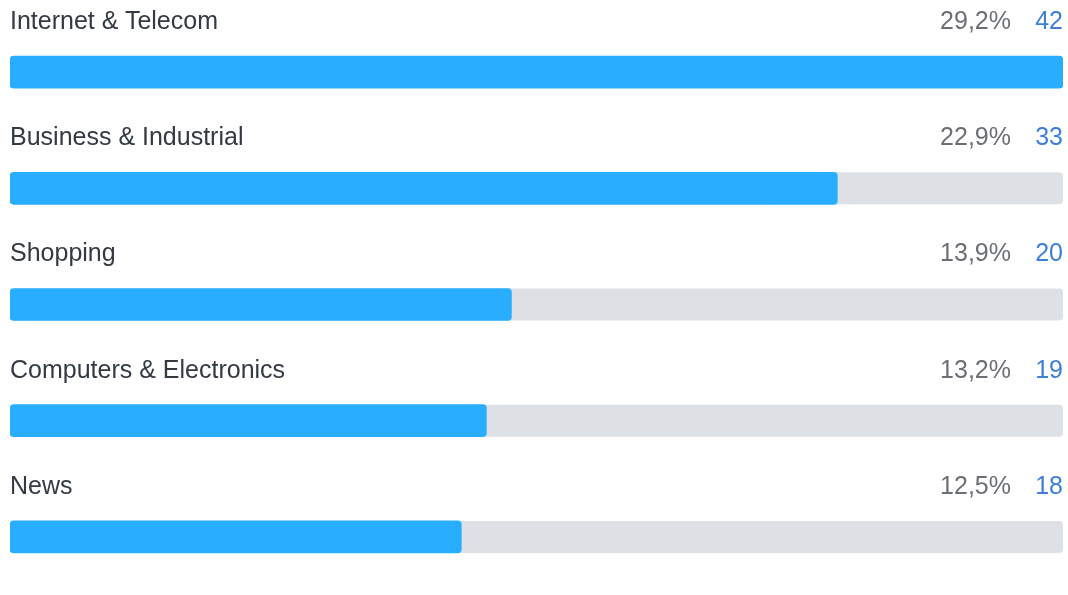 The height and width of the screenshot is (595, 1068). I want to click on data-label: 42, so click(1049, 19).